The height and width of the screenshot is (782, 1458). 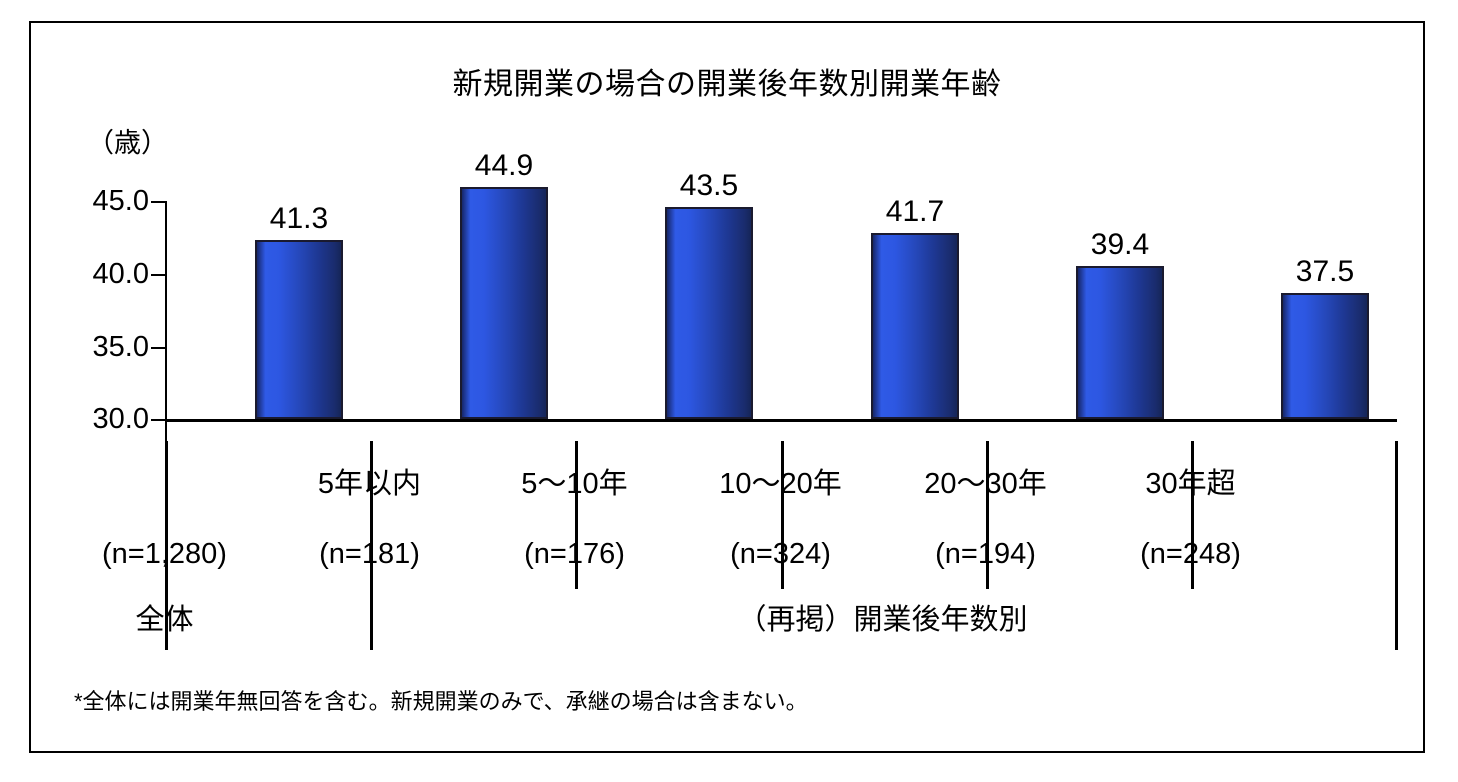 I want to click on sample-size-5-10nen: (n=176), so click(x=574, y=554).